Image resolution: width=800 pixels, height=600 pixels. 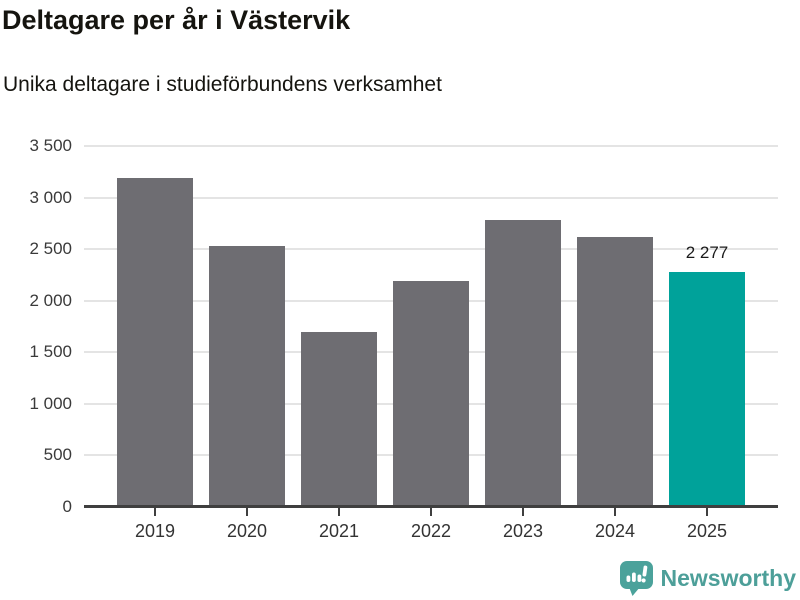 What do you see at coordinates (50, 300) in the screenshot?
I see `y-axis-label-2000: 2 000` at bounding box center [50, 300].